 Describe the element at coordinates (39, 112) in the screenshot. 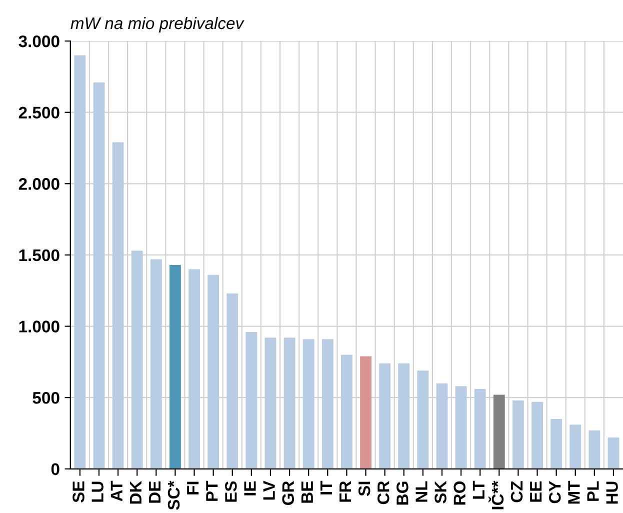

I see `y-tick-label: 2.500` at that location.